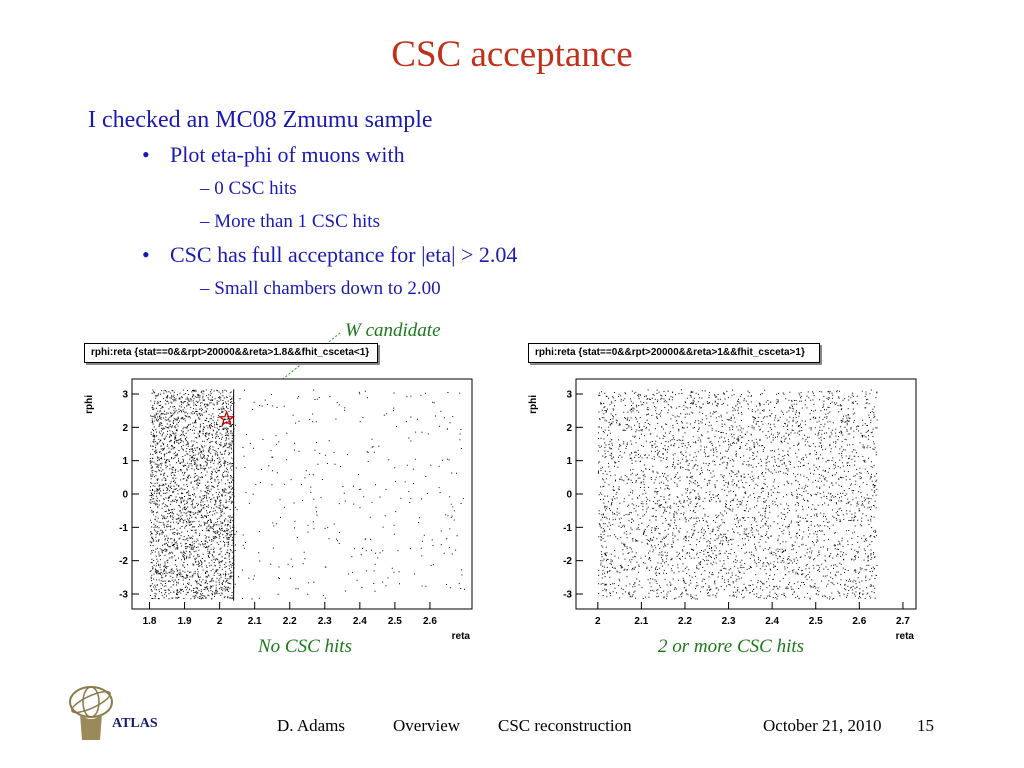 This screenshot has width=1024, height=768. Describe the element at coordinates (260, 120) in the screenshot. I see `bullet-level1: I checked an MC08 Zmumu sample` at that location.